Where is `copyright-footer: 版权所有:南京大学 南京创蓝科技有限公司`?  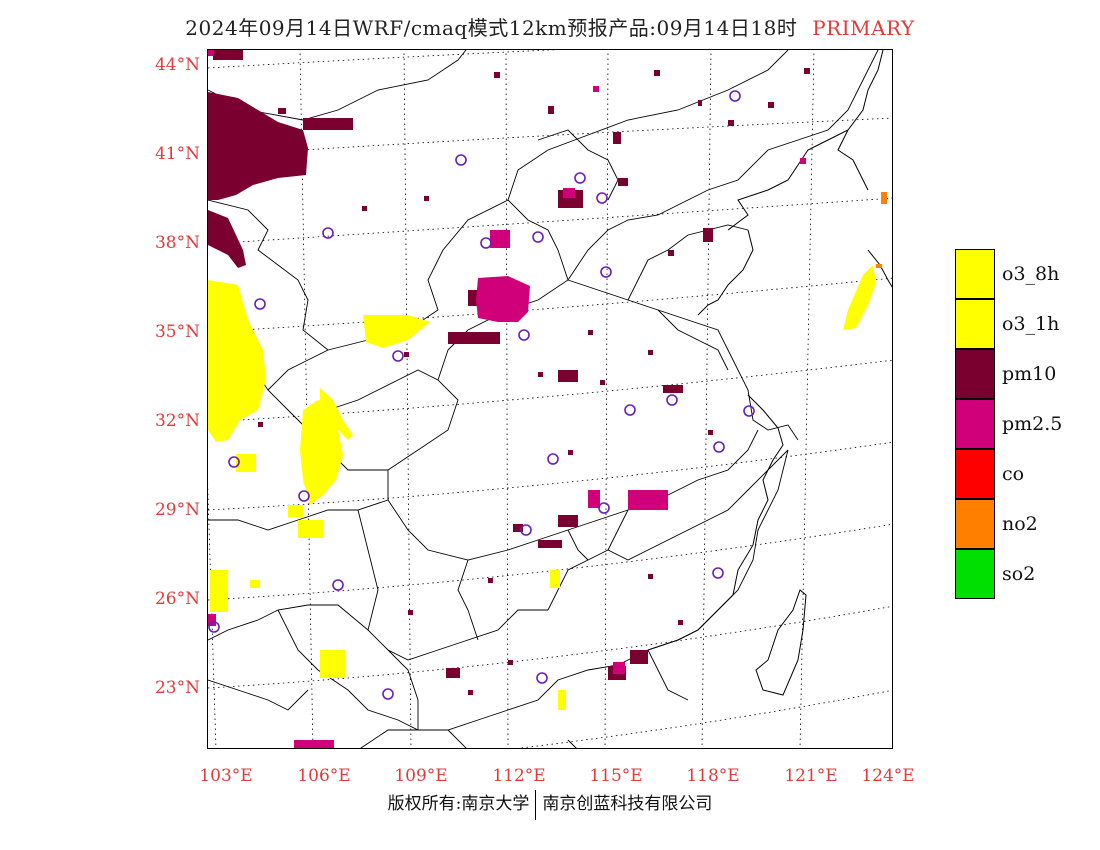
copyright-footer: 版权所有:南京大学 南京创蓝科技有限公司 is located at coordinates (550, 804).